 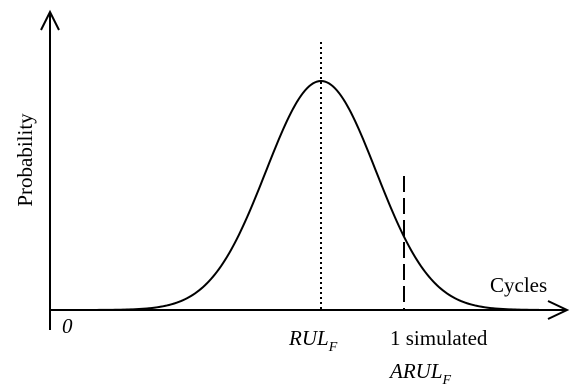 I want to click on x-axis-arrowhead, so click(x=558, y=310).